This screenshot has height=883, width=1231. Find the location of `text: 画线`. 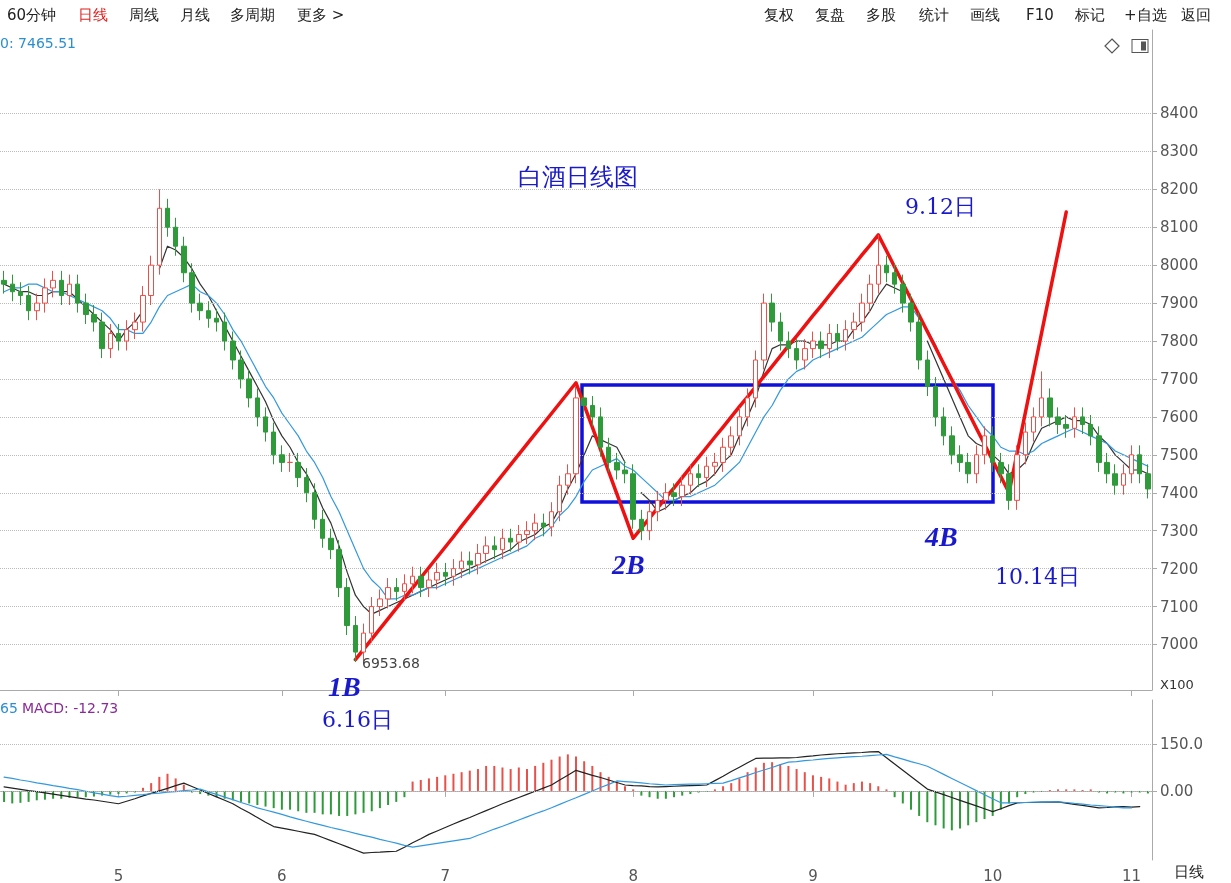

text: 画线 is located at coordinates (985, 14).